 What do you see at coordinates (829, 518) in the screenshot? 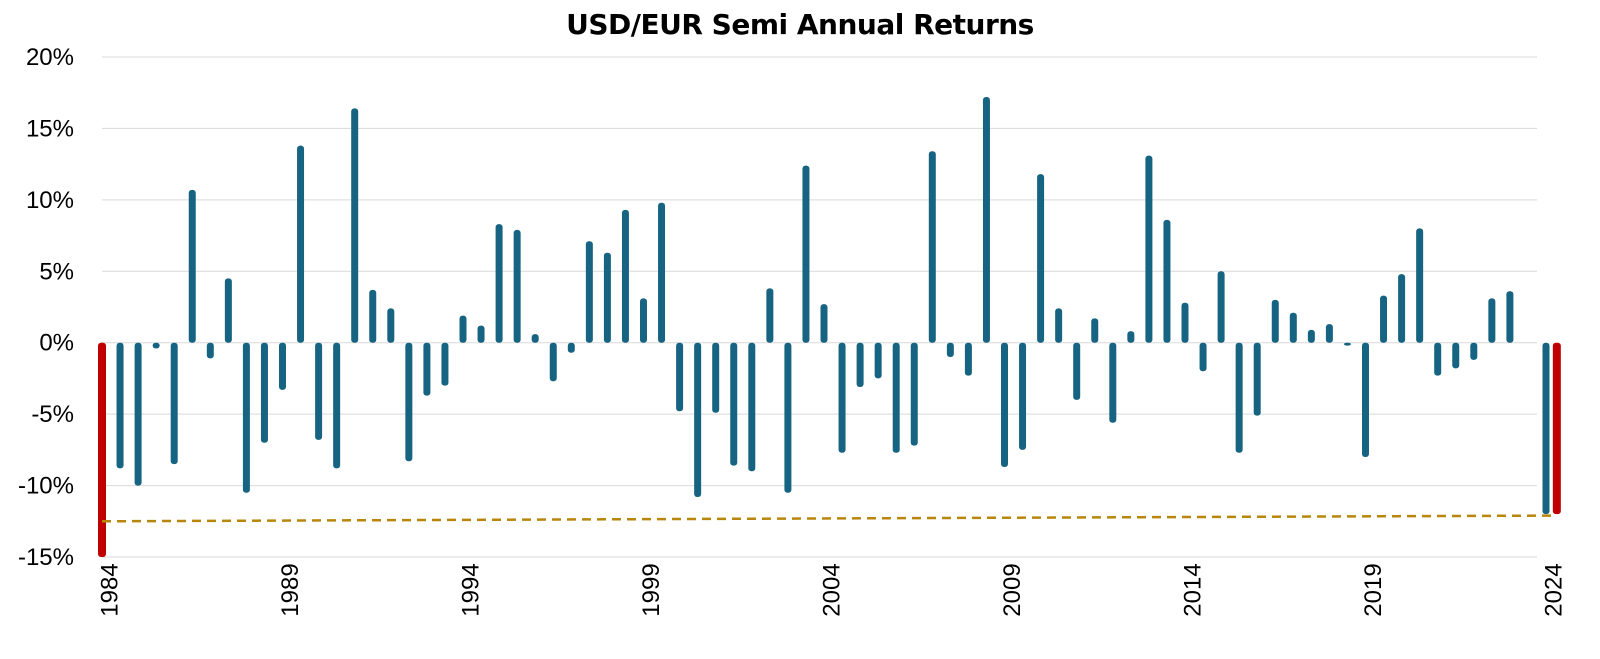
I see `trend-line` at bounding box center [829, 518].